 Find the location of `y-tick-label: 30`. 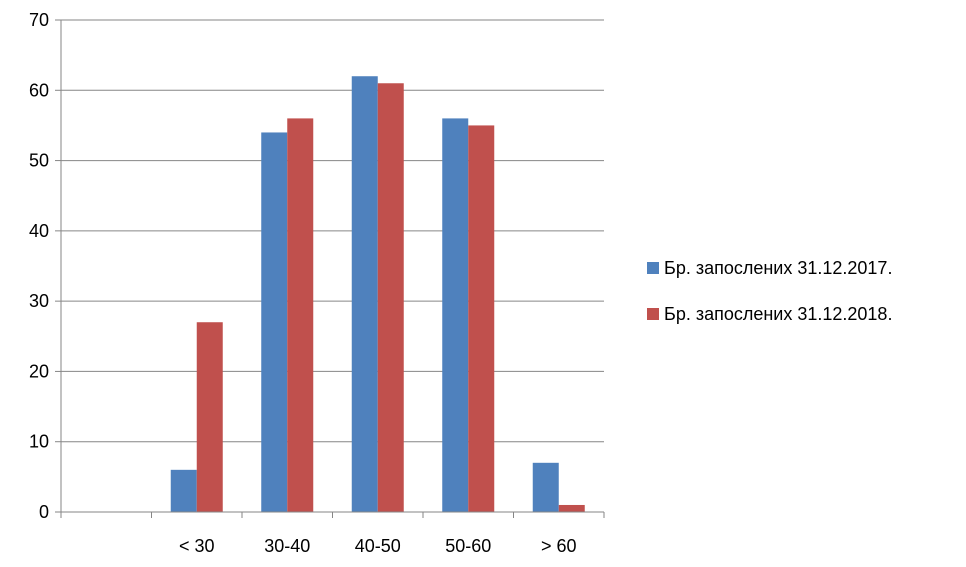

y-tick-label: 30 is located at coordinates (39, 301).